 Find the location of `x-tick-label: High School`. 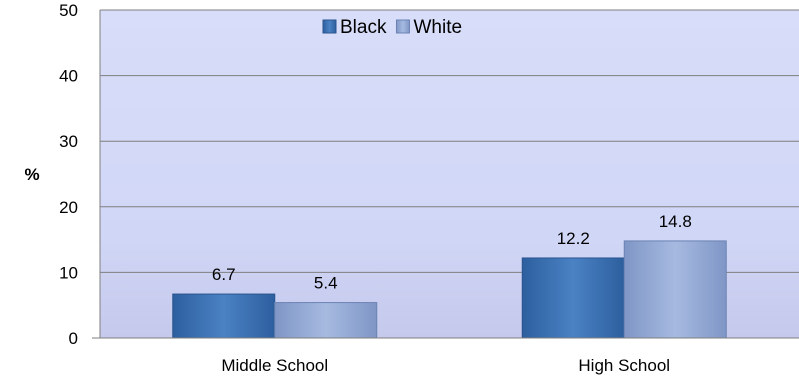

x-tick-label: High School is located at coordinates (624, 365).